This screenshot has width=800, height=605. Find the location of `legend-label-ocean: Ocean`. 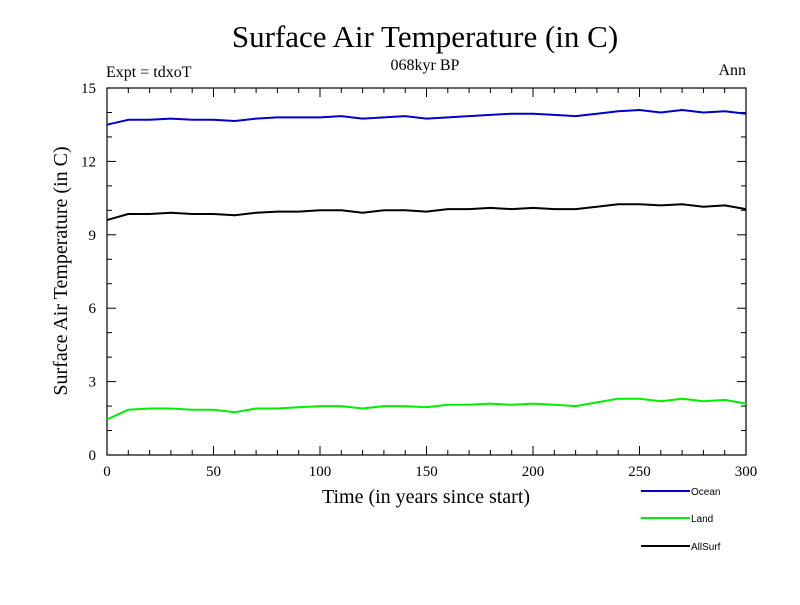

legend-label-ocean: Ocean is located at coordinates (705, 492).